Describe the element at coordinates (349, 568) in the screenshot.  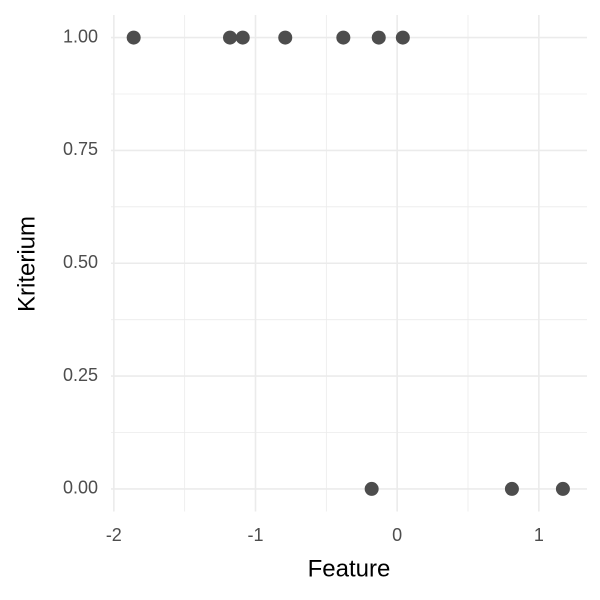
I see `x-axis-title: Feature` at that location.